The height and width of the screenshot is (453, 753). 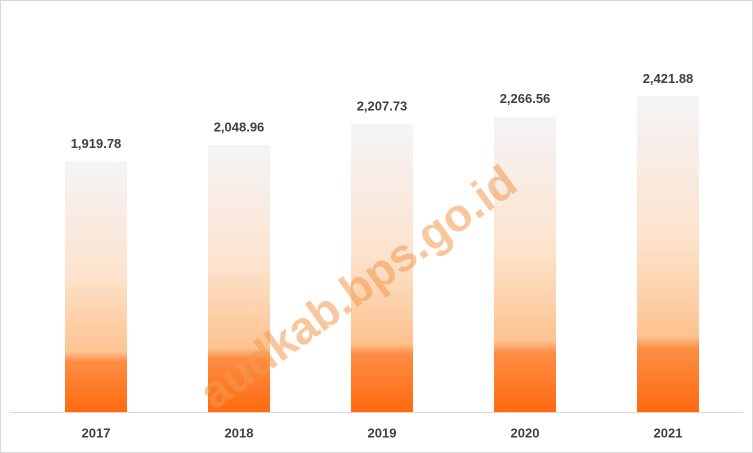 What do you see at coordinates (239, 432) in the screenshot?
I see `x-tick-label: 2018` at bounding box center [239, 432].